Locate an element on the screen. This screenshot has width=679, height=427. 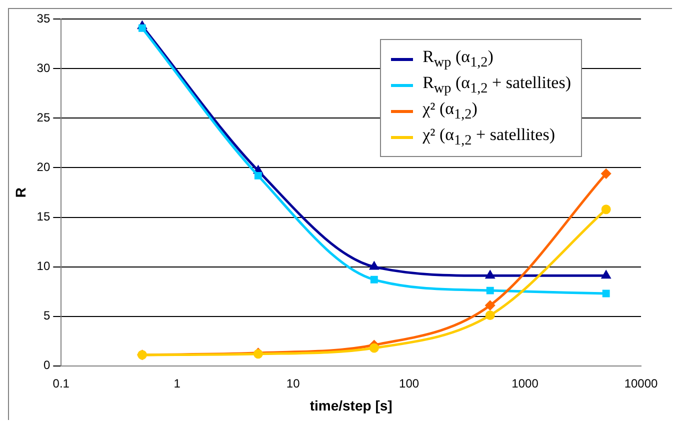
y-tick-label: 15 is located at coordinates (43, 217).